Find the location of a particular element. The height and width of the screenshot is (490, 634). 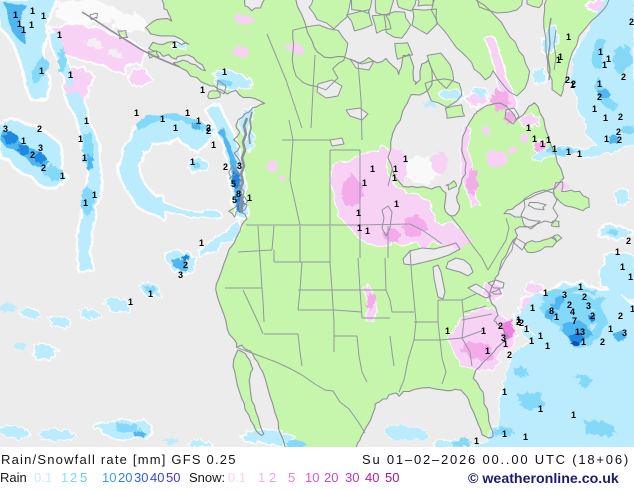

svg-text: 40 is located at coordinates (372, 477).